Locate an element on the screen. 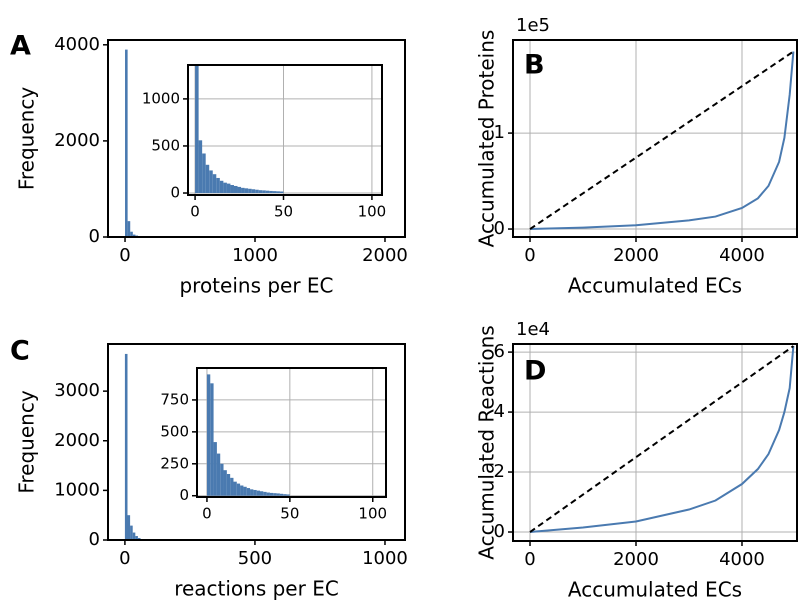  y-tick-label: 2 is located at coordinates (499, 471).